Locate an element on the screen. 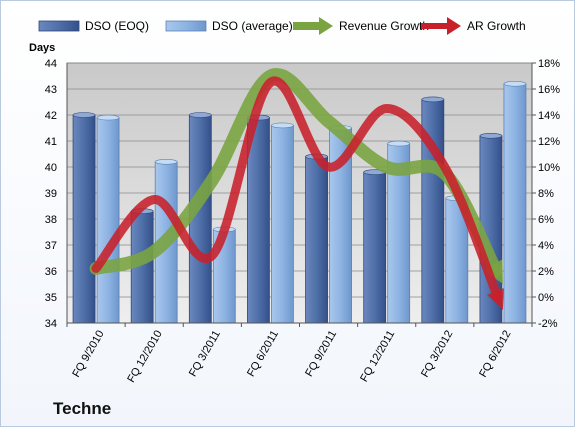  y-tick-label: 42 is located at coordinates (51, 116).